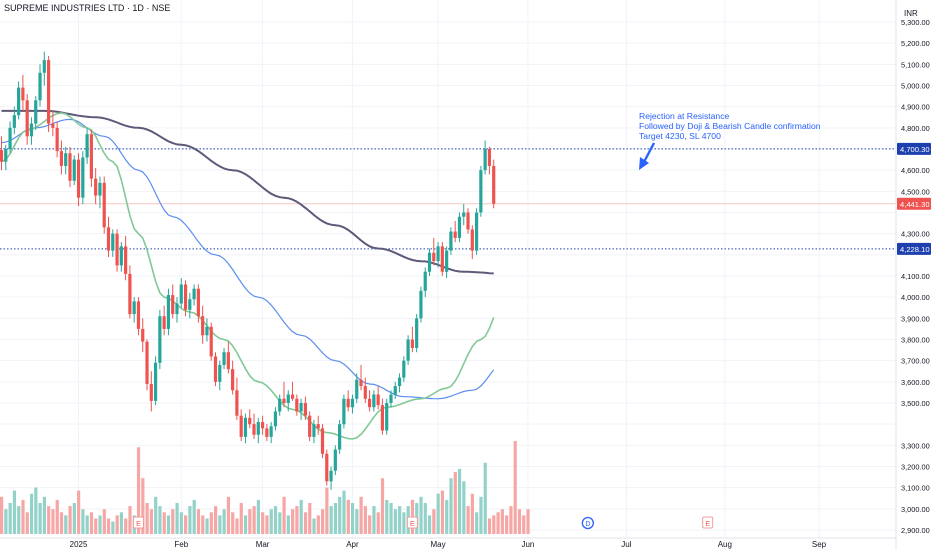 This screenshot has height=550, width=932. What do you see at coordinates (914, 248) in the screenshot?
I see `price-line-tag` at bounding box center [914, 248].